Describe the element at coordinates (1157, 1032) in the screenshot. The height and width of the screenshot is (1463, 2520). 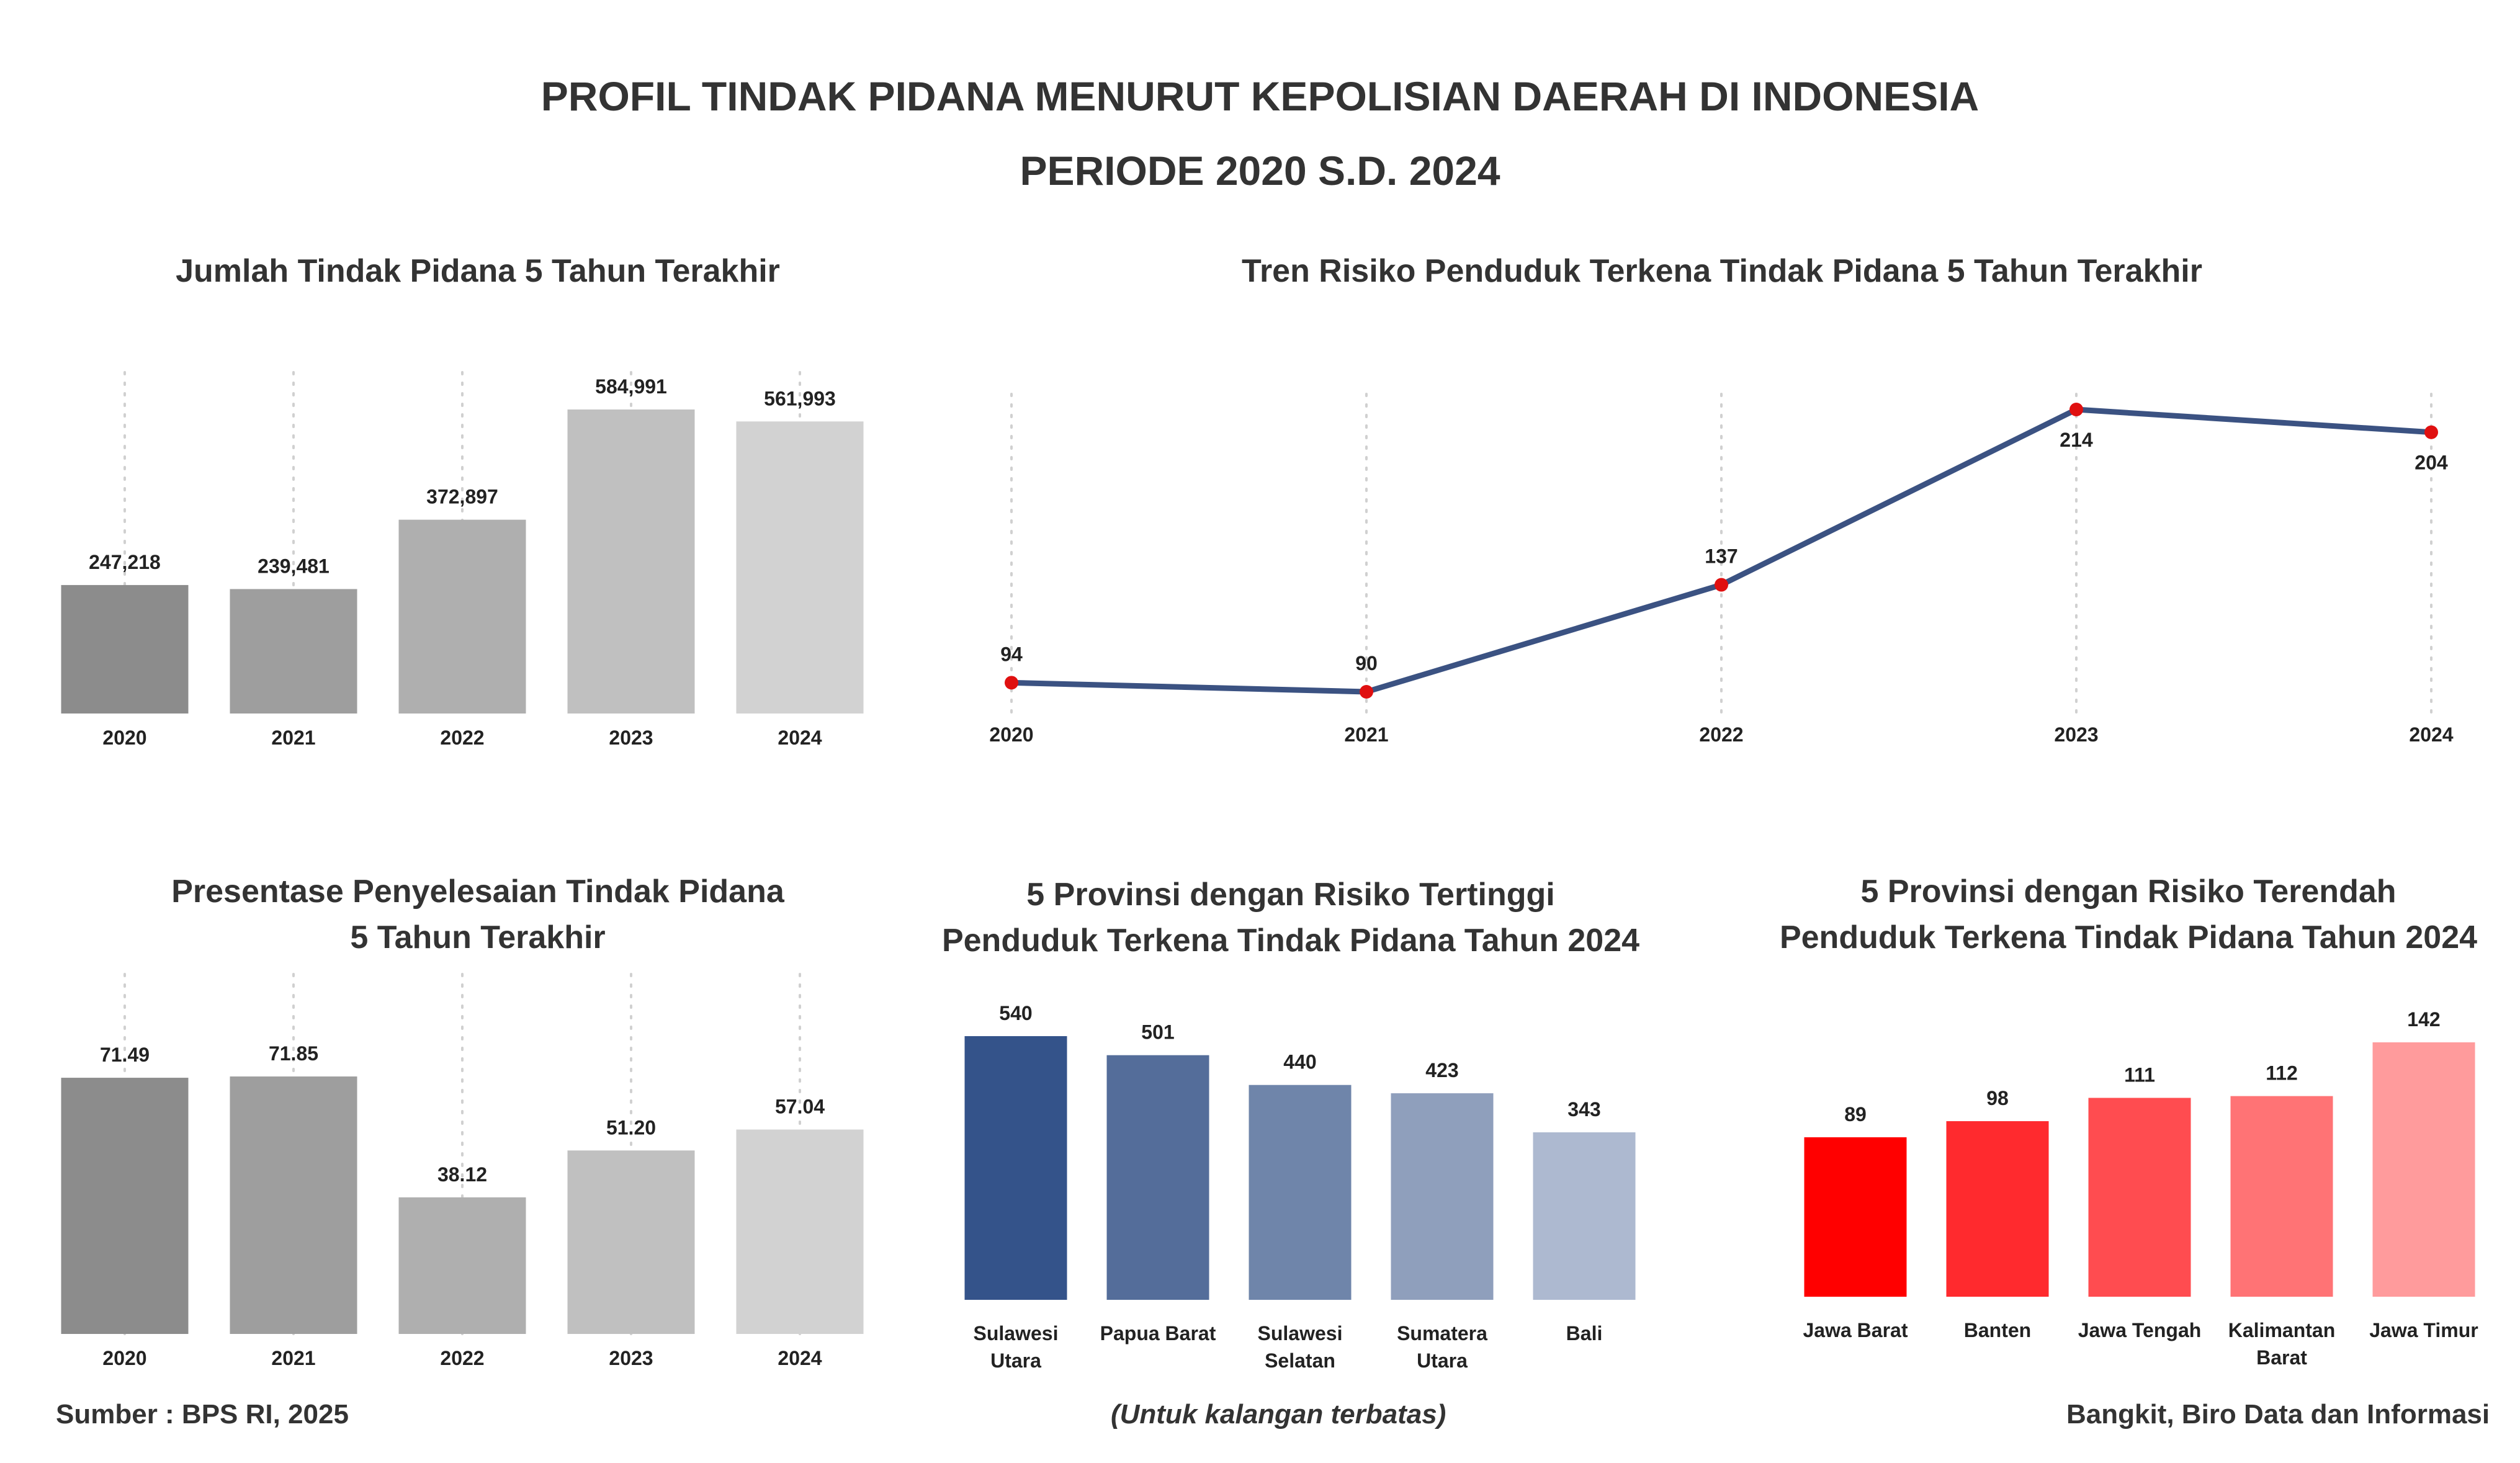
I see `data-label: 501` at that location.